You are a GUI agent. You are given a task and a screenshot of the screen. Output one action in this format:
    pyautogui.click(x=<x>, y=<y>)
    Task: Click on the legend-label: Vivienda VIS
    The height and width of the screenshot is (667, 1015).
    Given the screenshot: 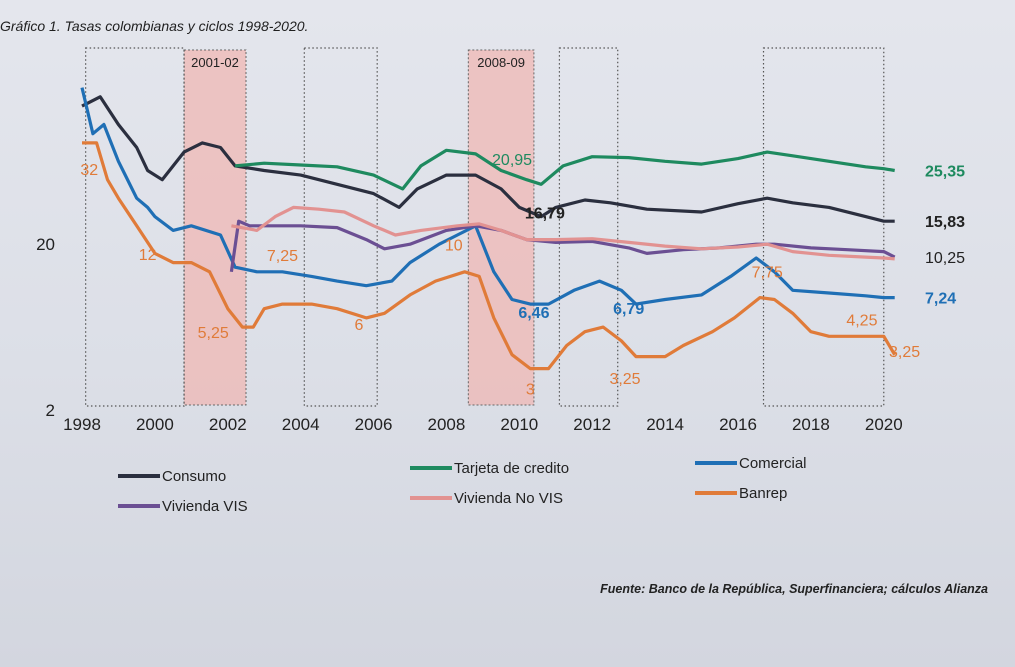 What is the action you would take?
    pyautogui.click(x=205, y=506)
    